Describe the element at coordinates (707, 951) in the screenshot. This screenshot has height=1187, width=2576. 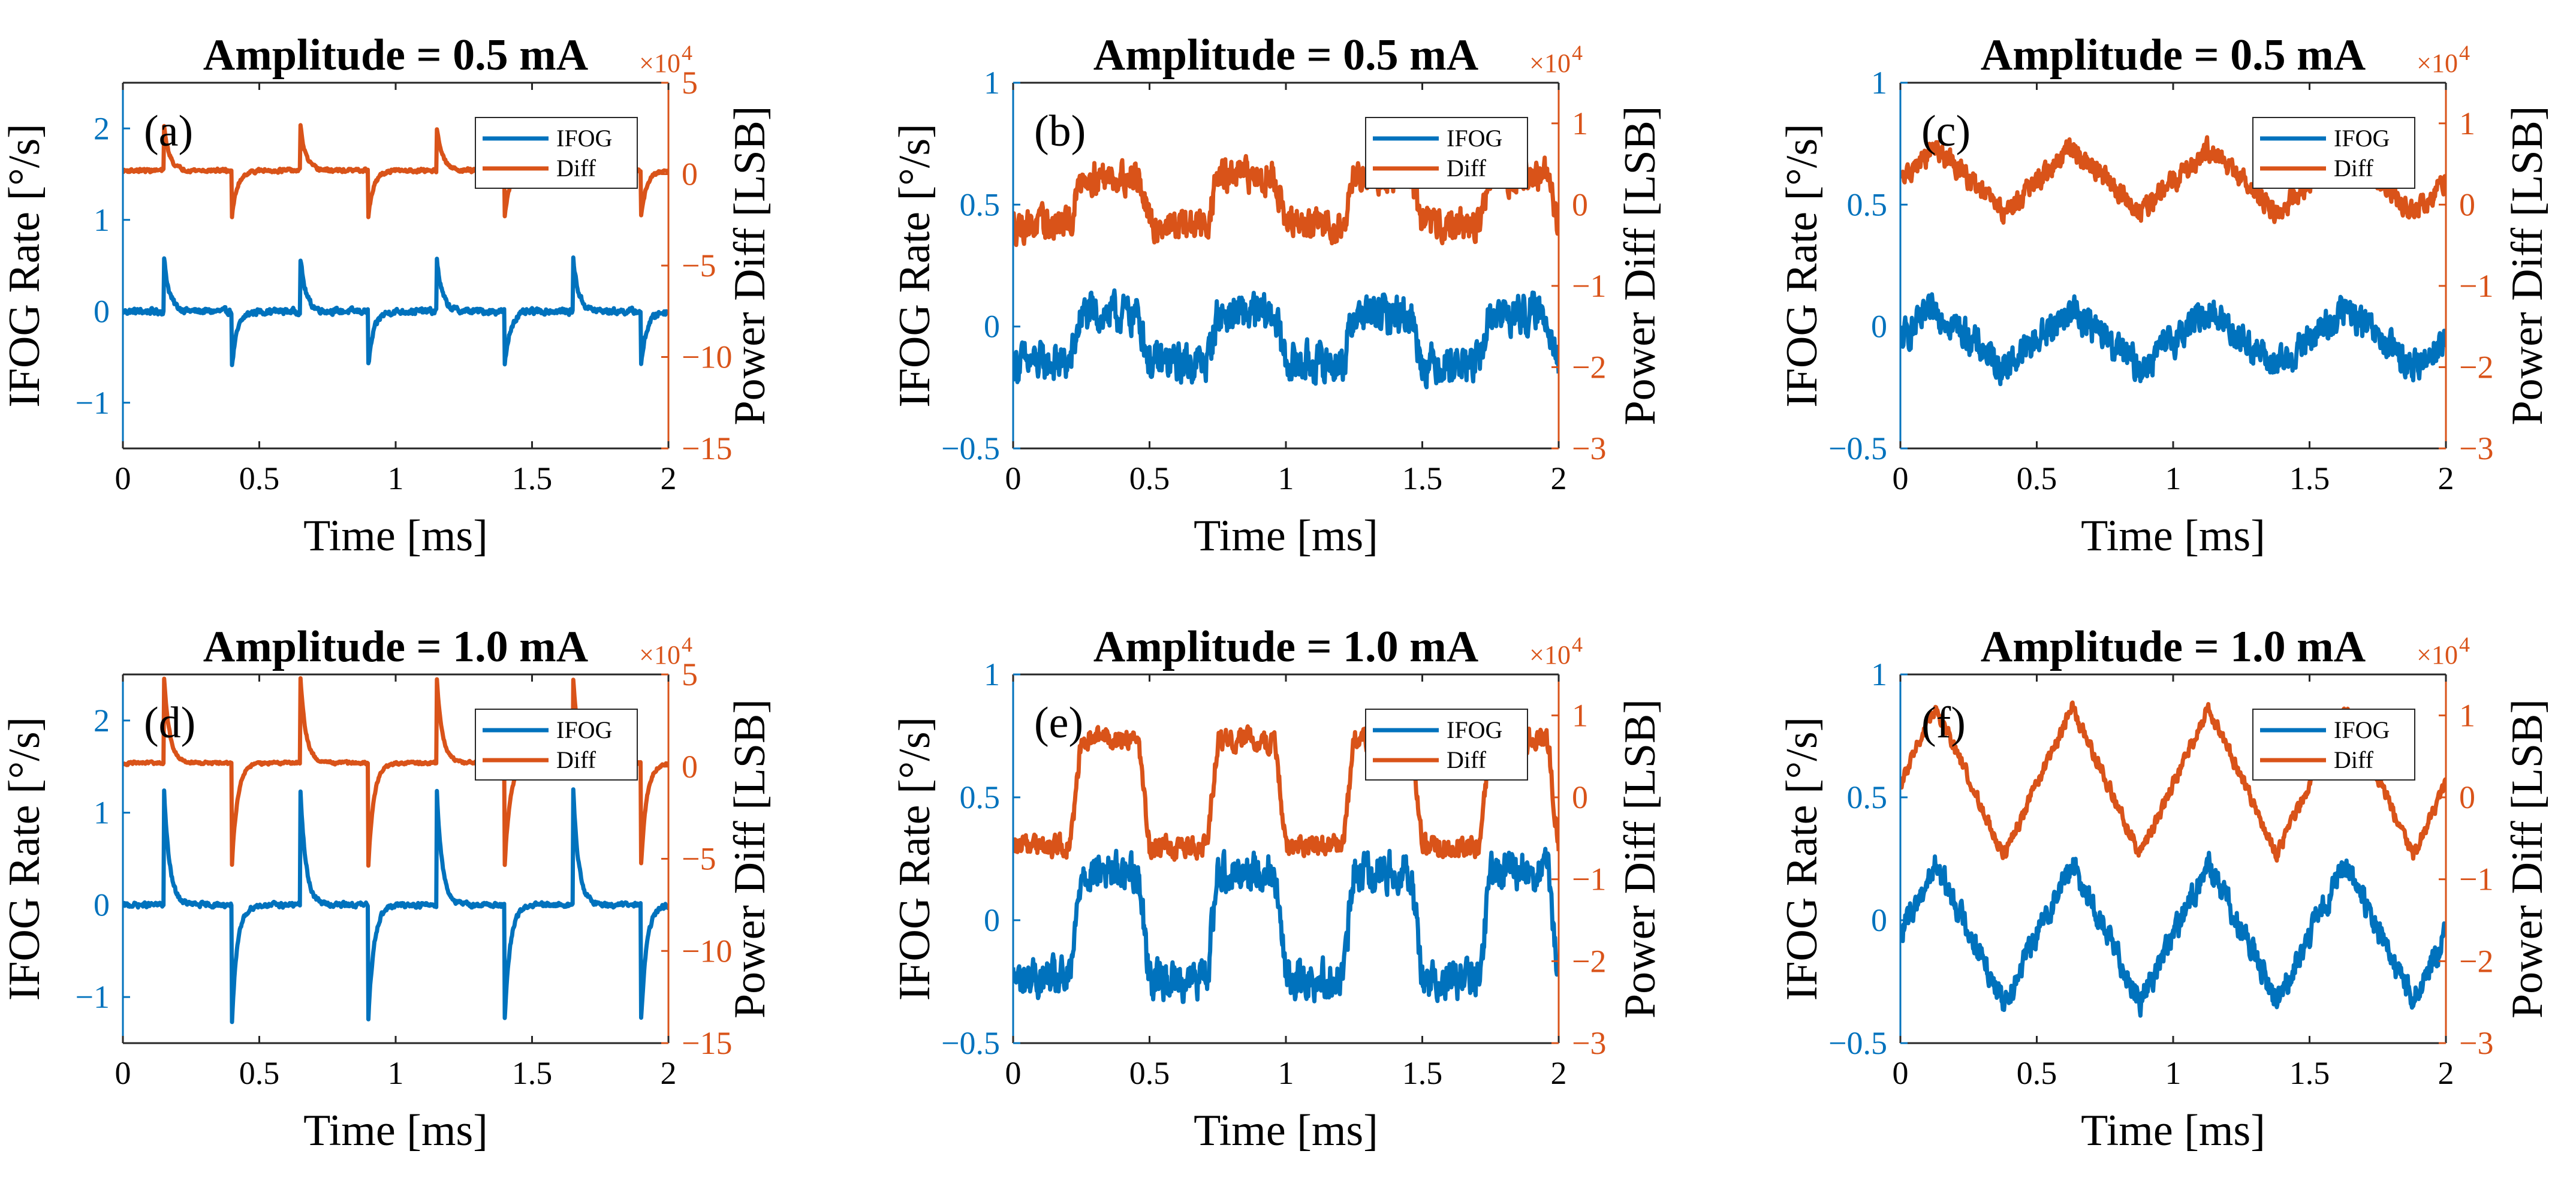
I see `y-right-tick-label: −10` at that location.